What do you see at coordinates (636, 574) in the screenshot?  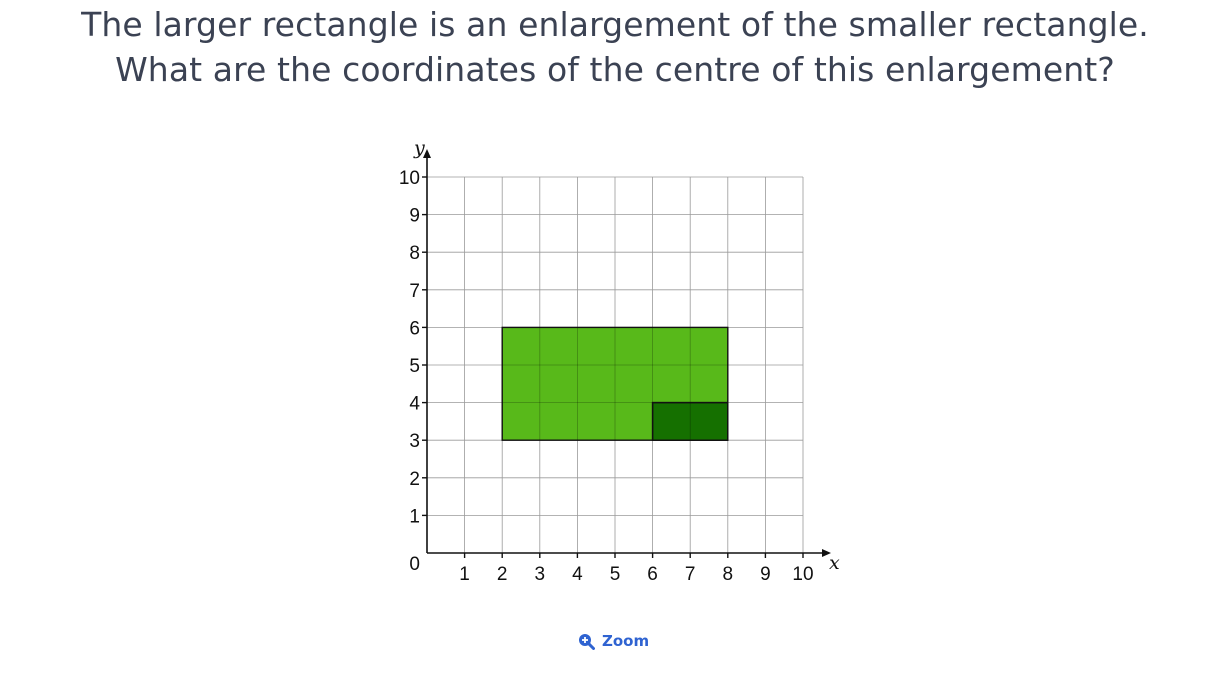 I see `x-tick-labels: 1 2 3 4 5 6 7 8 9 10` at bounding box center [636, 574].